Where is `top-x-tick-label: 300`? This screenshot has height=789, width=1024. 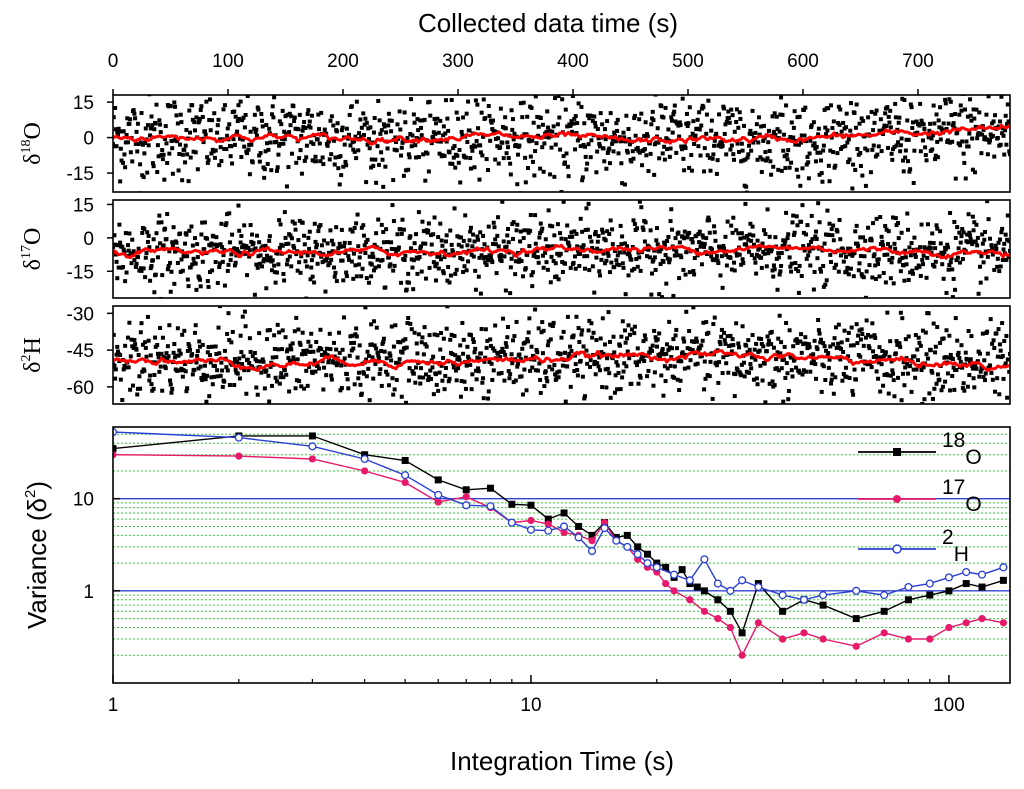 top-x-tick-label: 300 is located at coordinates (458, 61).